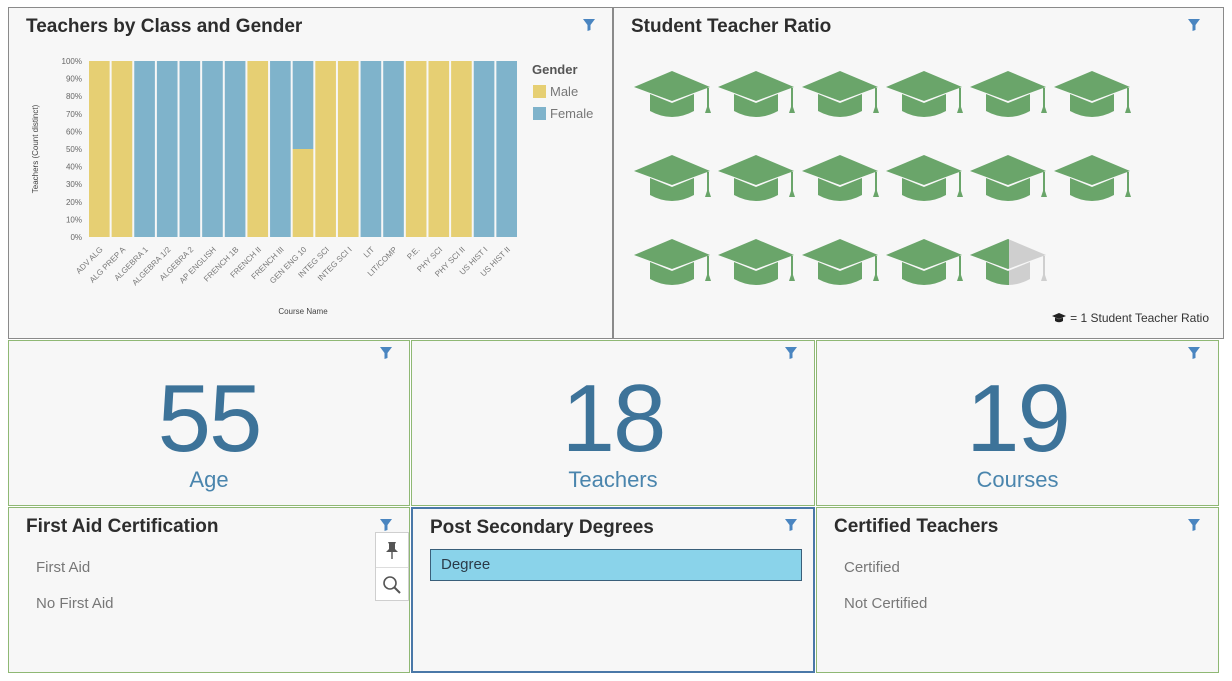 Image resolution: width=1232 pixels, height=681 pixels. What do you see at coordinates (882, 178) in the screenshot?
I see `ratio-pictograph` at bounding box center [882, 178].